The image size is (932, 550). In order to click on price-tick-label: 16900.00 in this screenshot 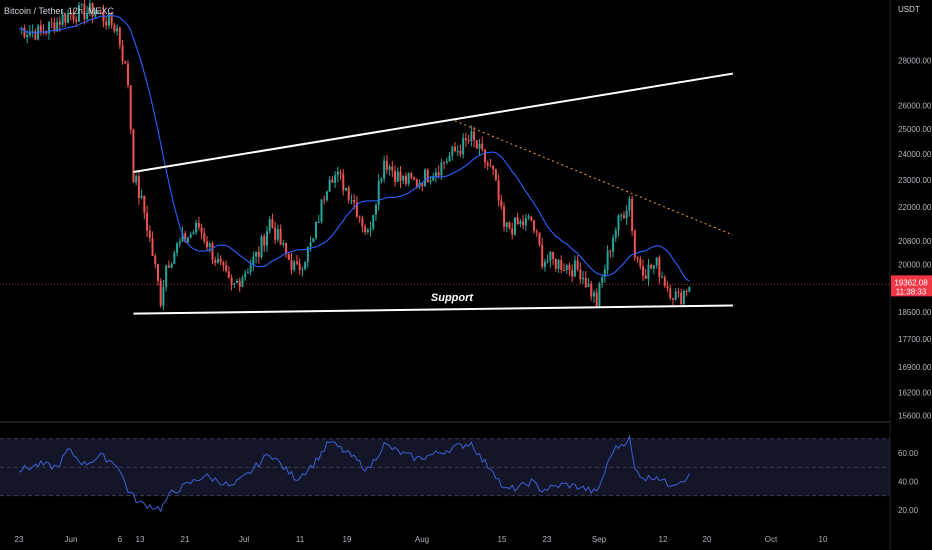, I will do `click(915, 367)`.